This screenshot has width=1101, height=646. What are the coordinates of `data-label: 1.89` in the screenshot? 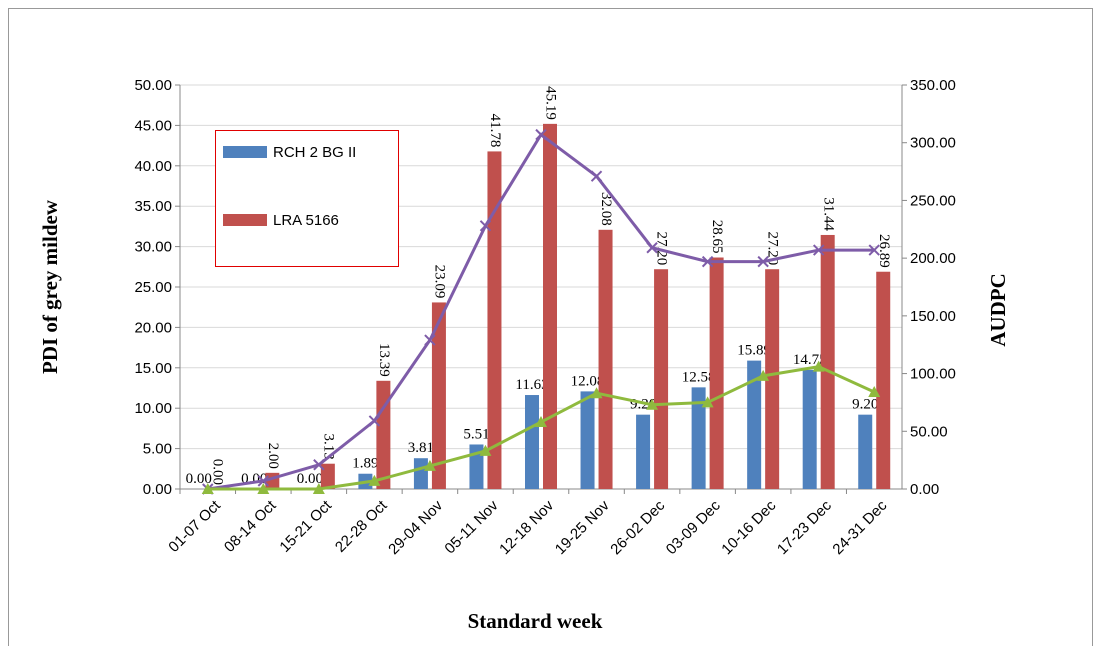 It's located at (365, 464).